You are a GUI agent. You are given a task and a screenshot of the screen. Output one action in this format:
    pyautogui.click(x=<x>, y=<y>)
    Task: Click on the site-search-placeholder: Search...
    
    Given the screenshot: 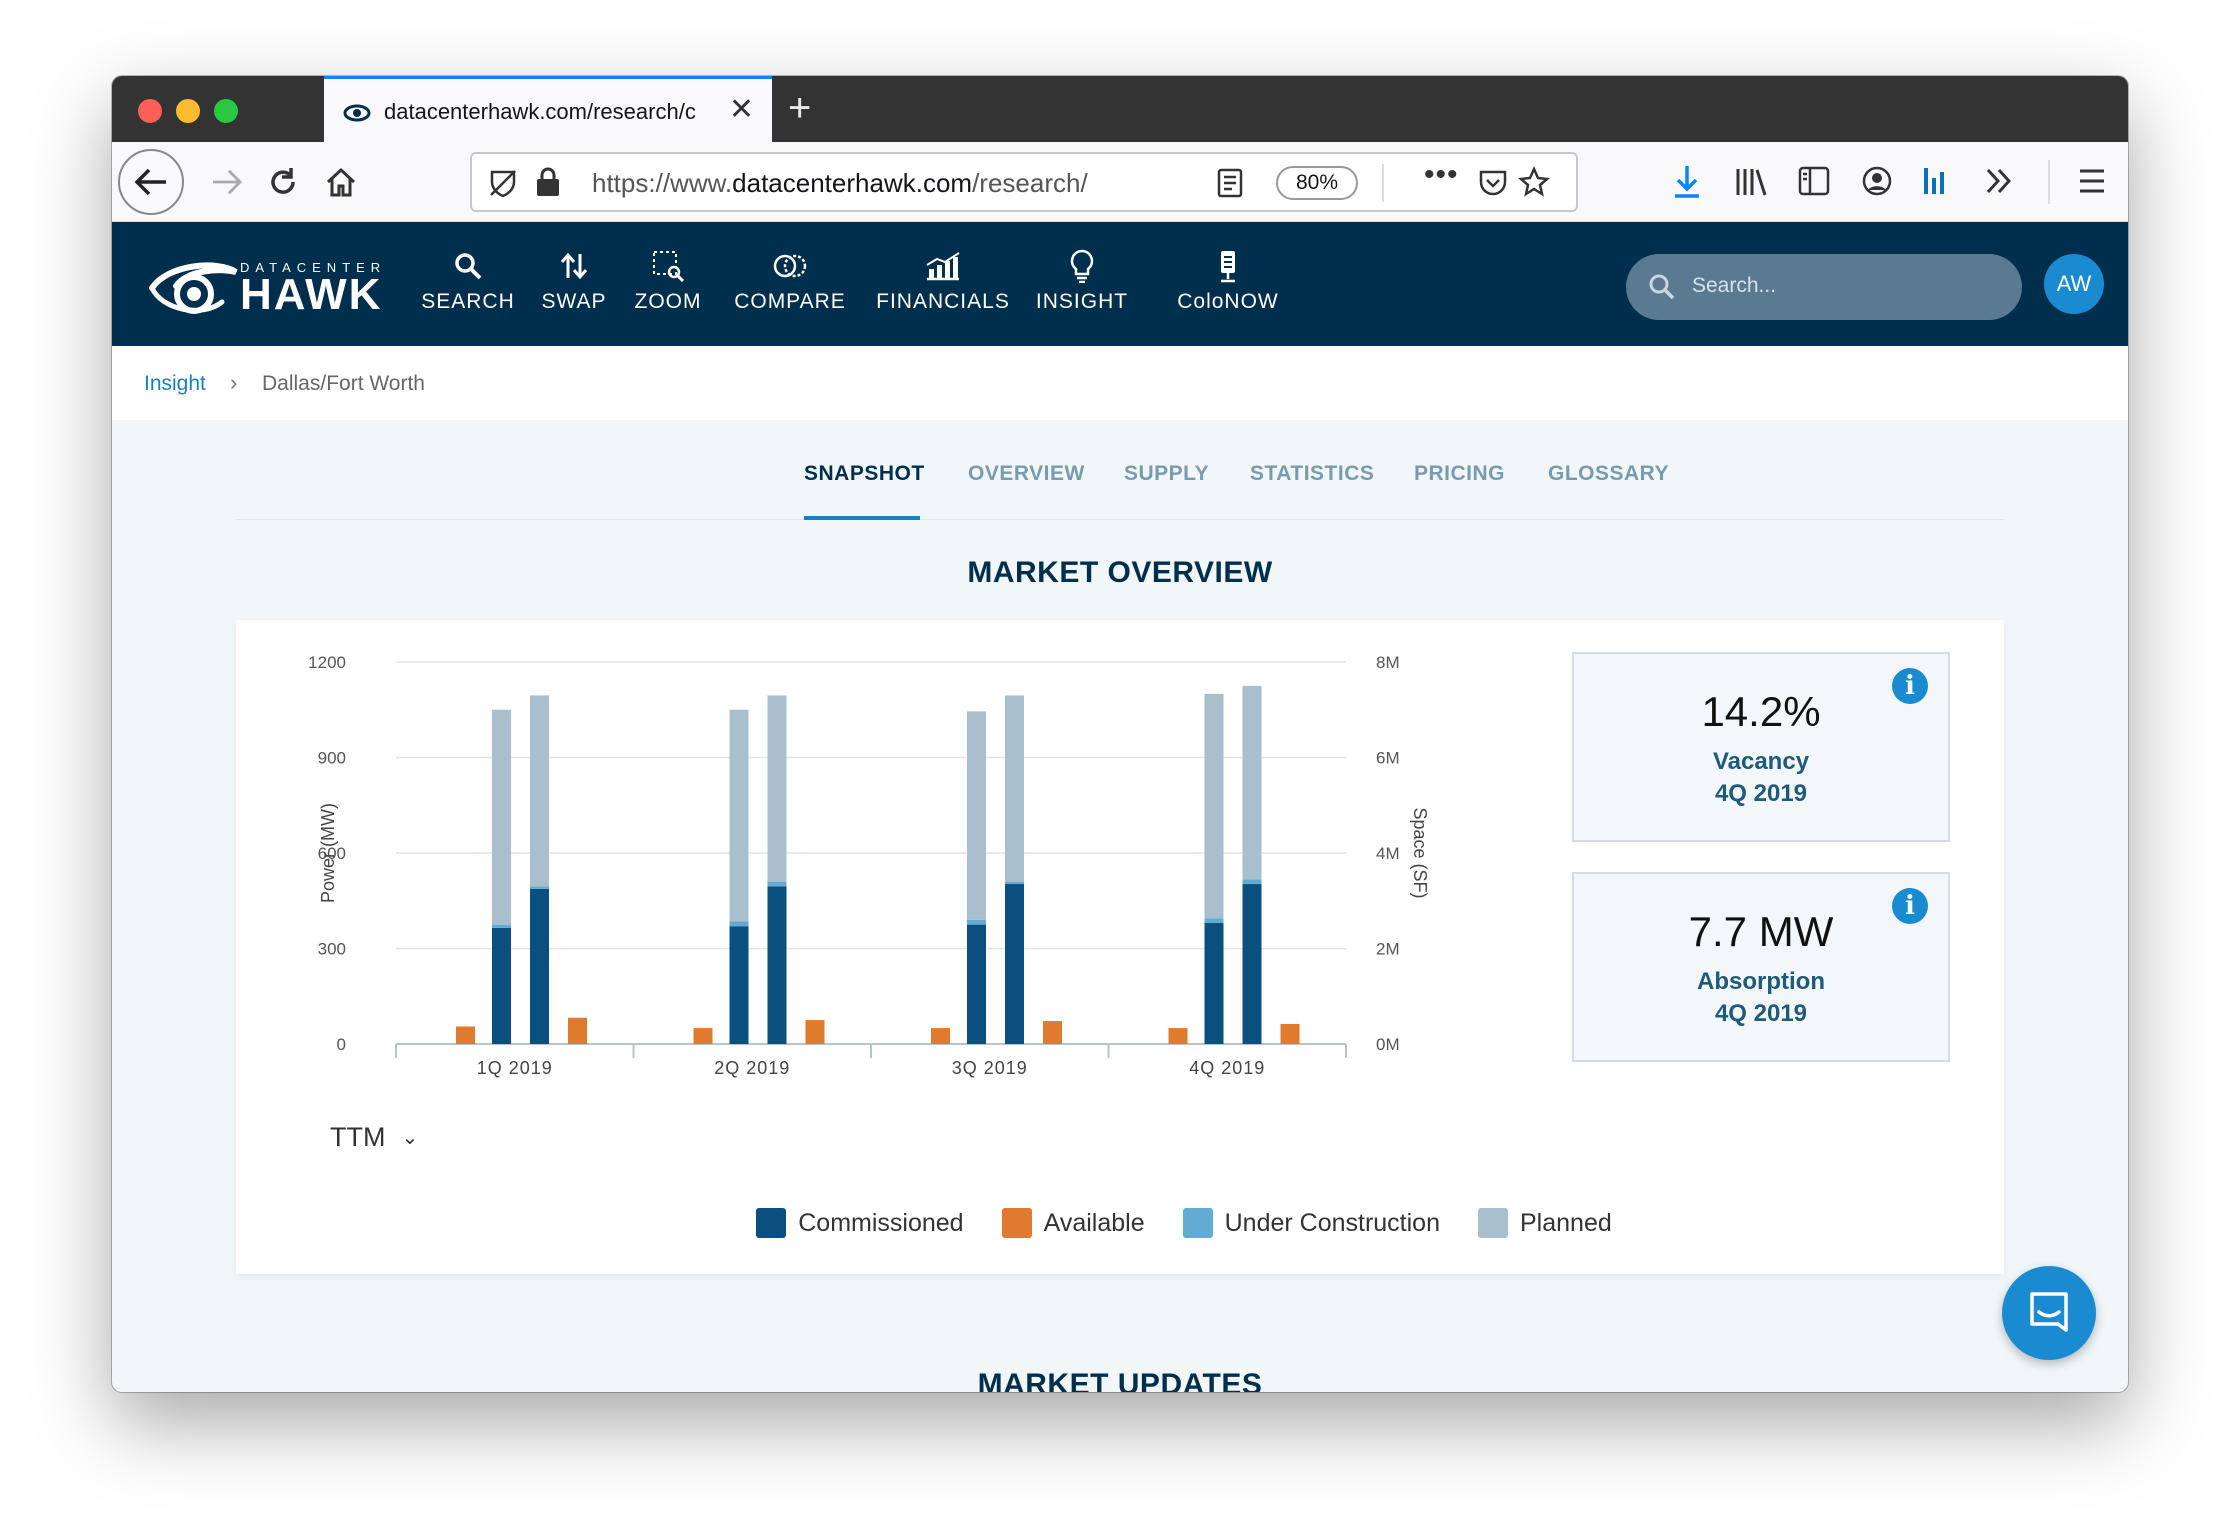 What is the action you would take?
    pyautogui.click(x=1734, y=285)
    